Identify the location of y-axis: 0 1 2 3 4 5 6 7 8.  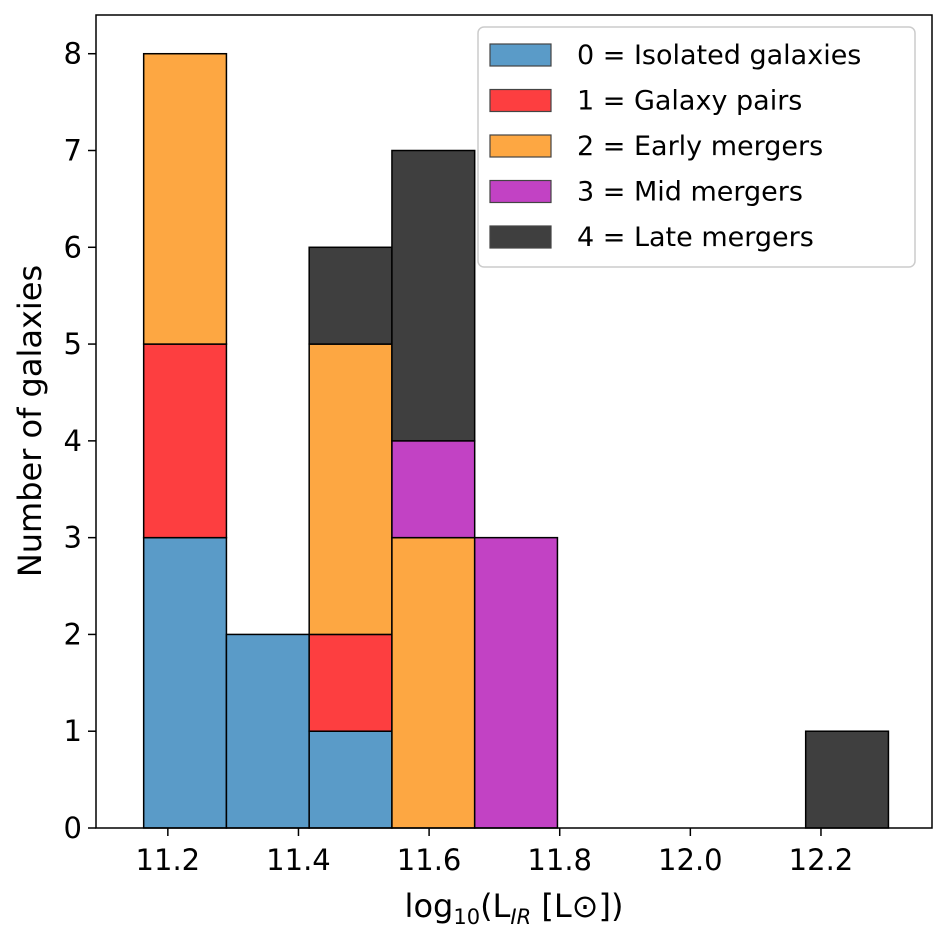
(80, 441).